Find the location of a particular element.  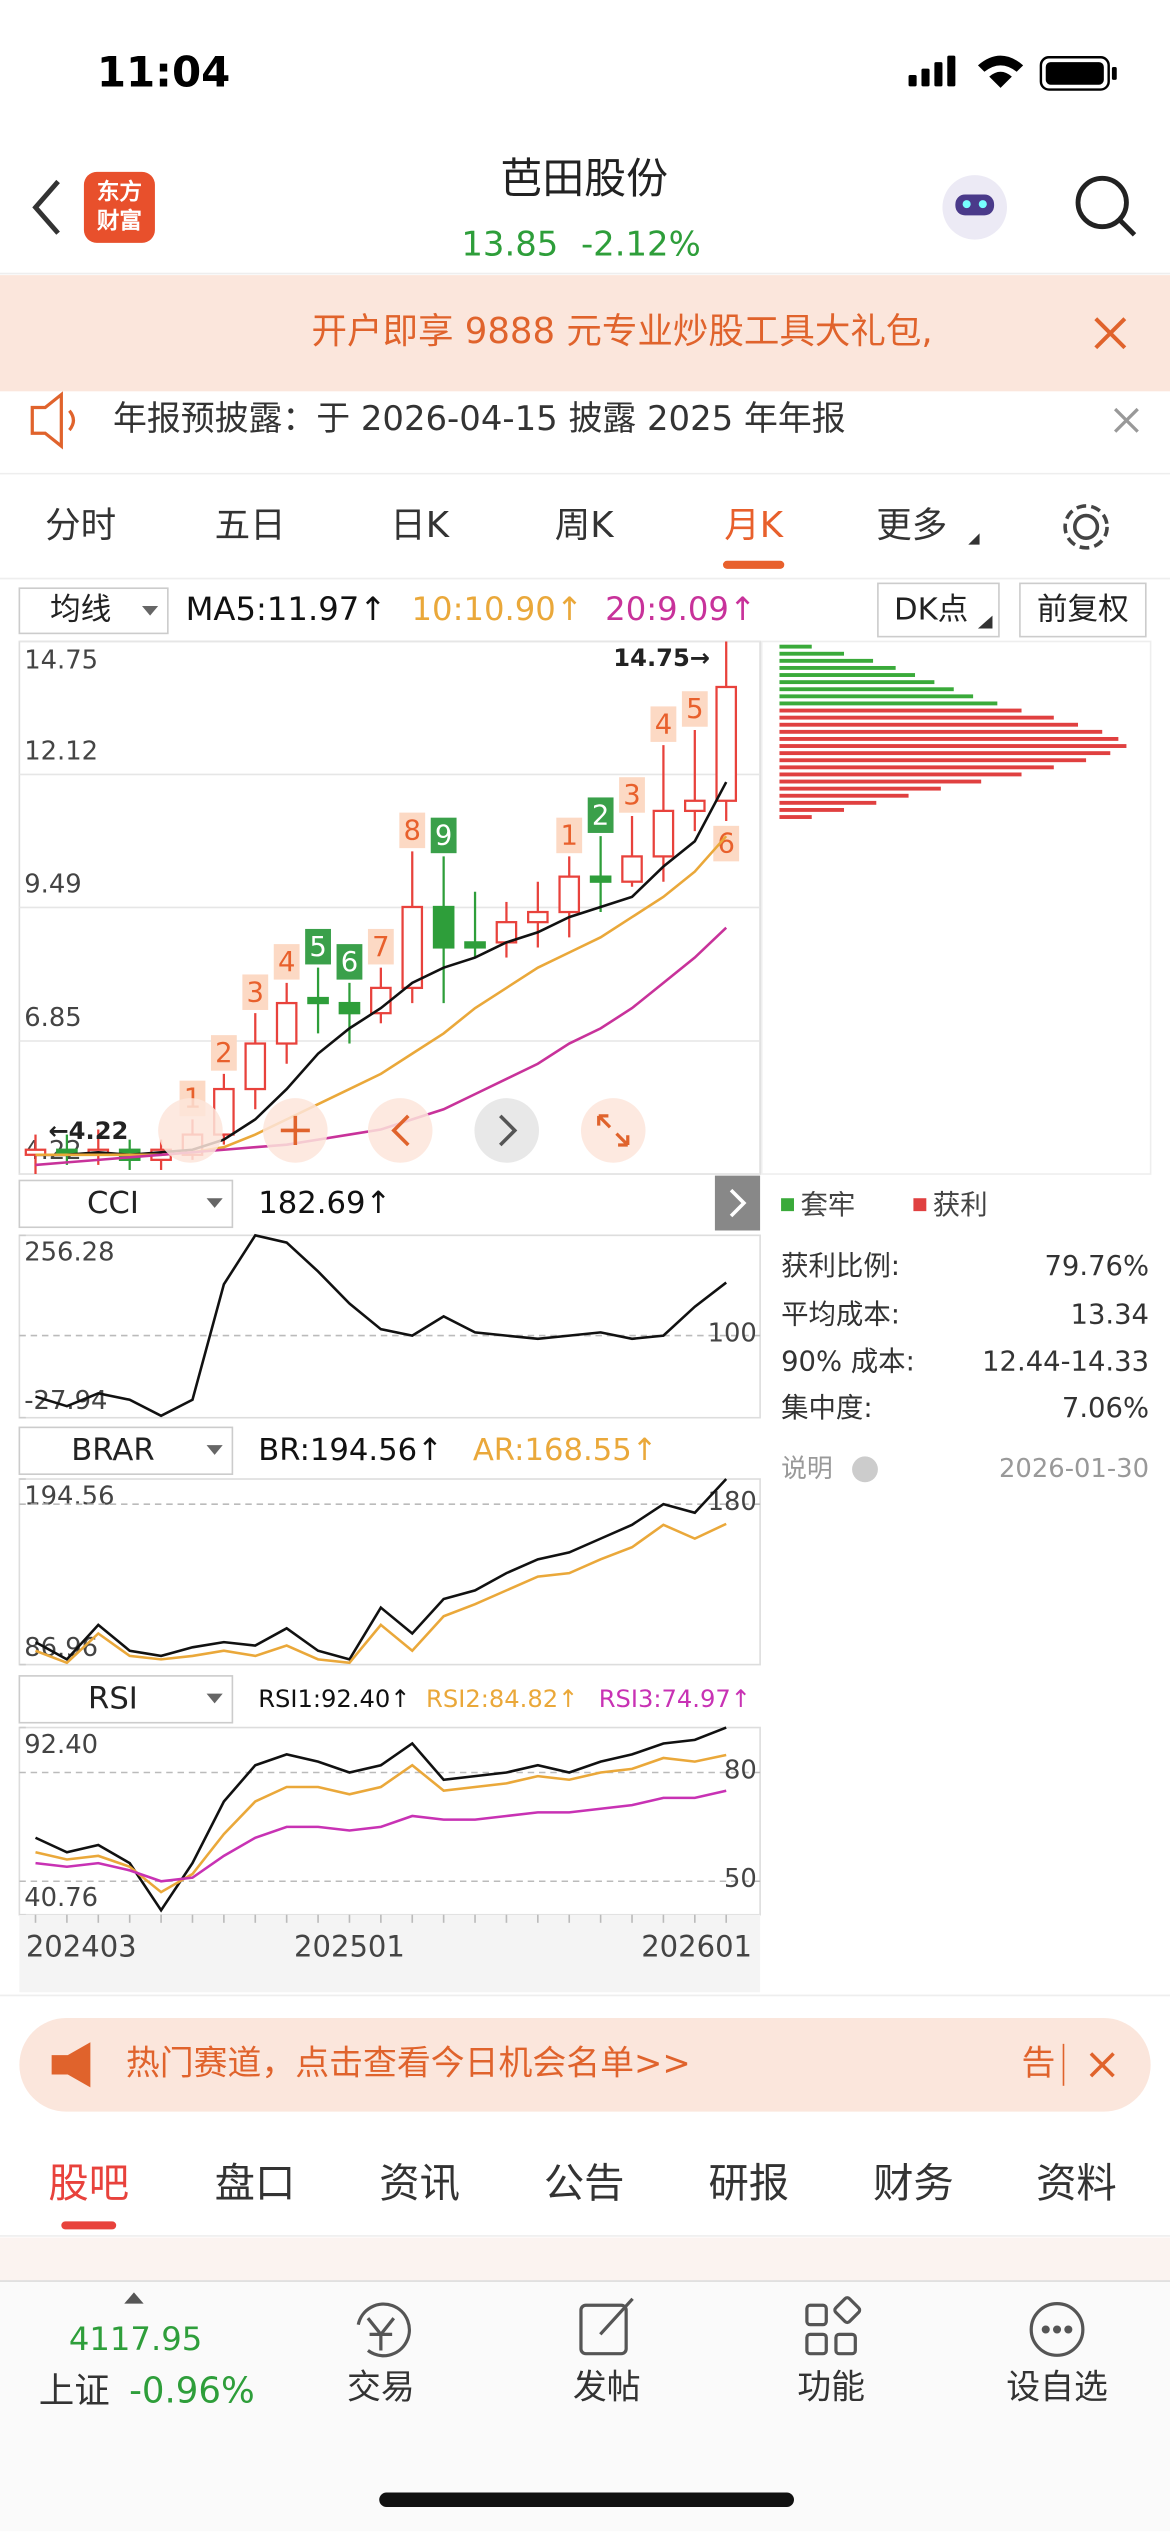

td-label: 8 is located at coordinates (412, 830).